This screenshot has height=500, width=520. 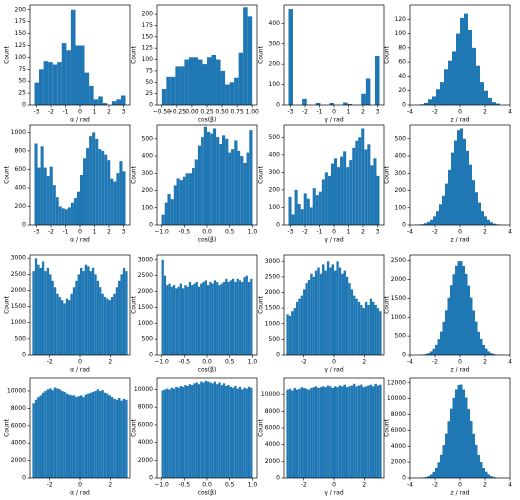 I want to click on y-tick-label: 4000, so click(x=272, y=444).